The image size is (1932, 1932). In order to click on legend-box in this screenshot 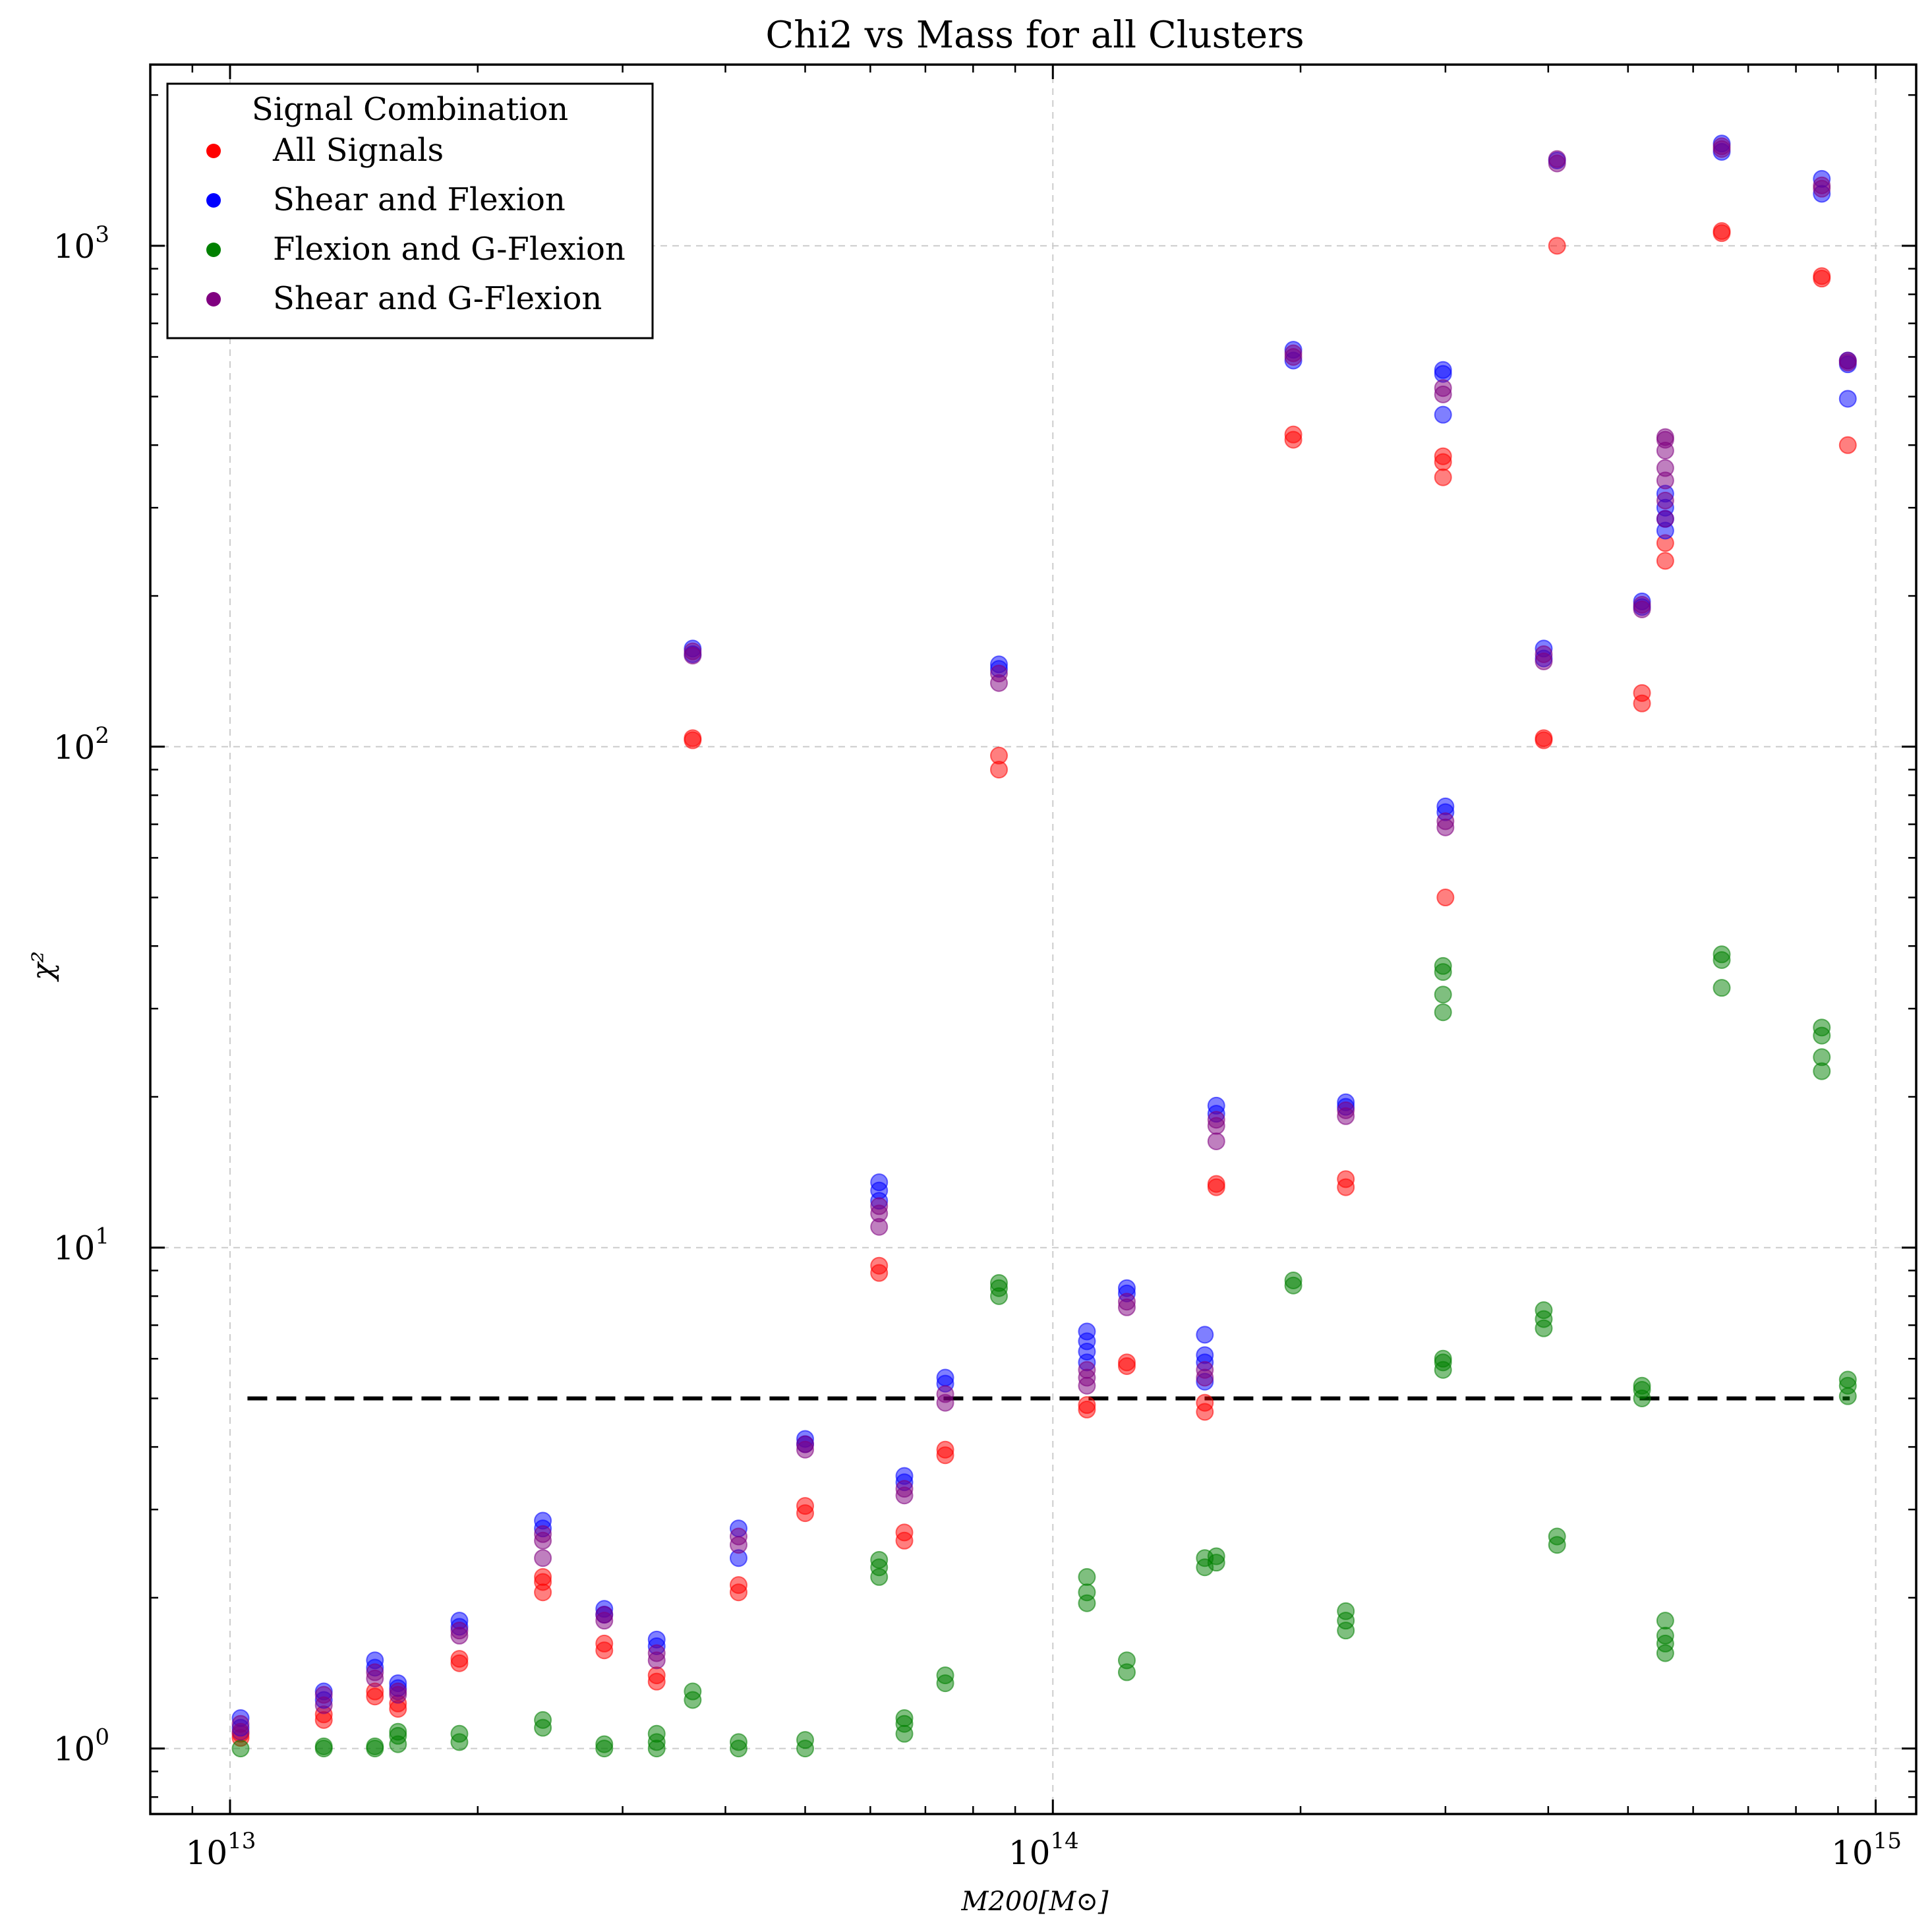, I will do `click(410, 210)`.